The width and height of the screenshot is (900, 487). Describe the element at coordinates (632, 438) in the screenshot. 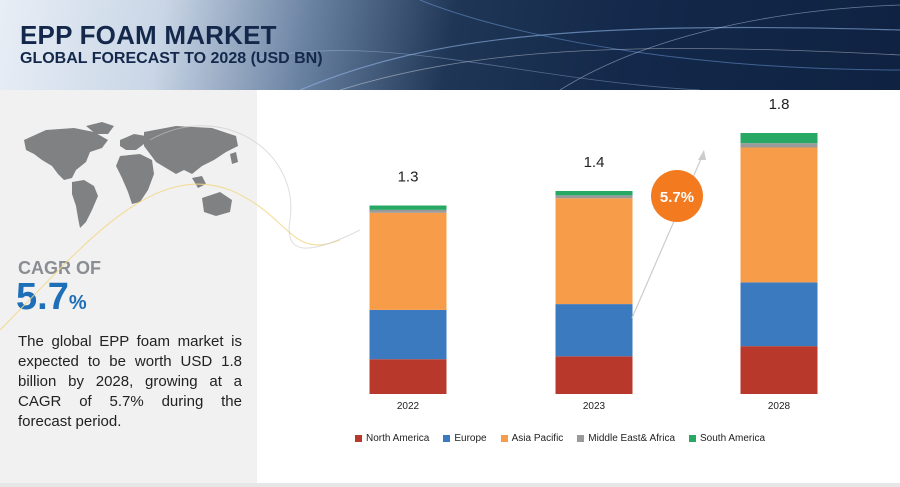

I see `legend-label: Middle East& Africa` at that location.